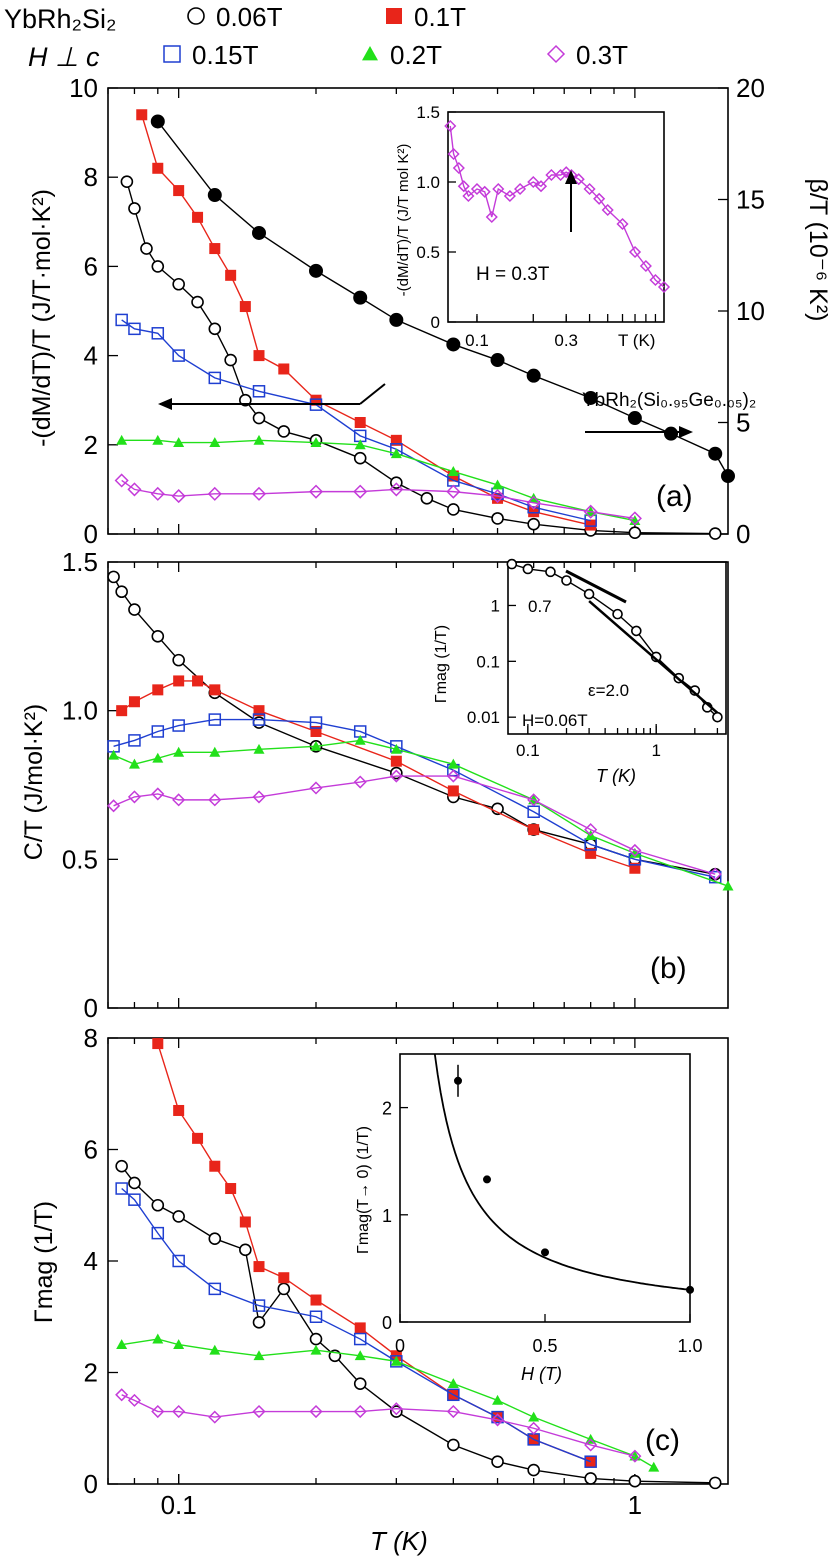 This screenshot has width=830, height=1561. Describe the element at coordinates (635, 1456) in the screenshot. I see `panel-c-0.3T-point-13` at that location.